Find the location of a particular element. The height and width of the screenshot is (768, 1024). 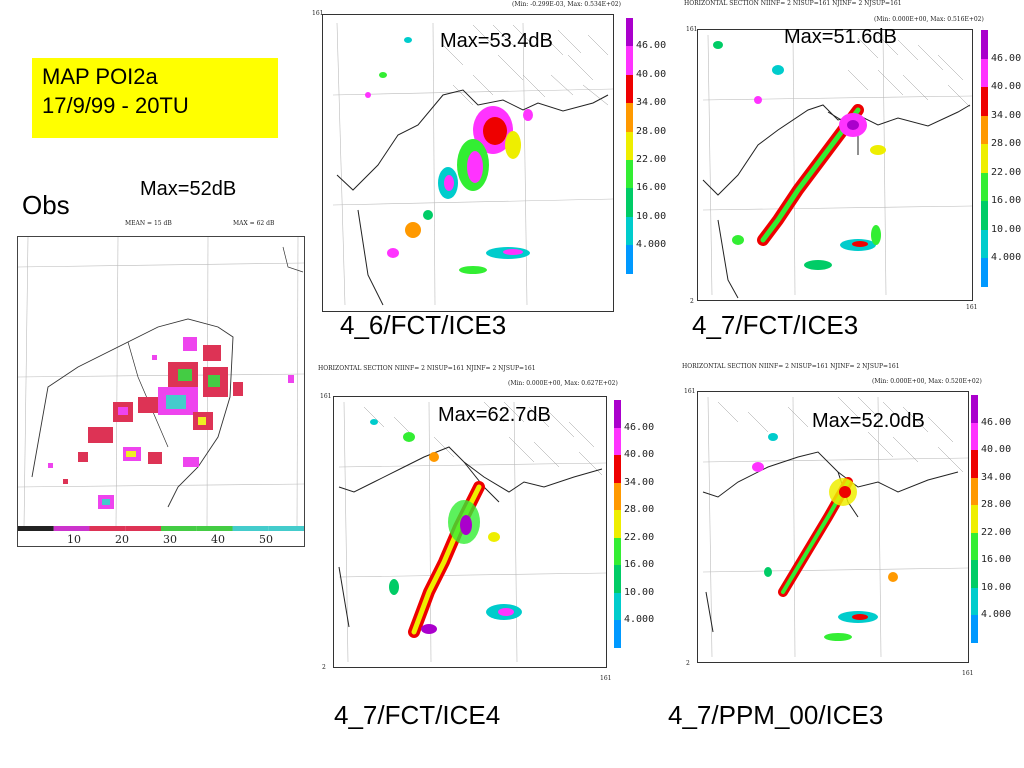

panel-1-caption: 4_6/FCT/ICE3 is located at coordinates (423, 325).